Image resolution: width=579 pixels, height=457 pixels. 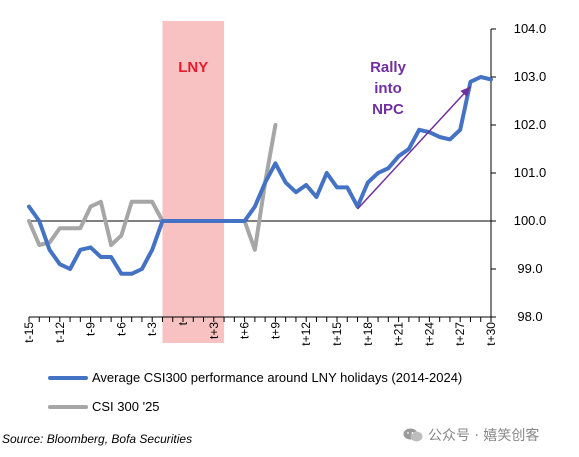 I want to click on x-tick-label: t-3, so click(x=152, y=329).